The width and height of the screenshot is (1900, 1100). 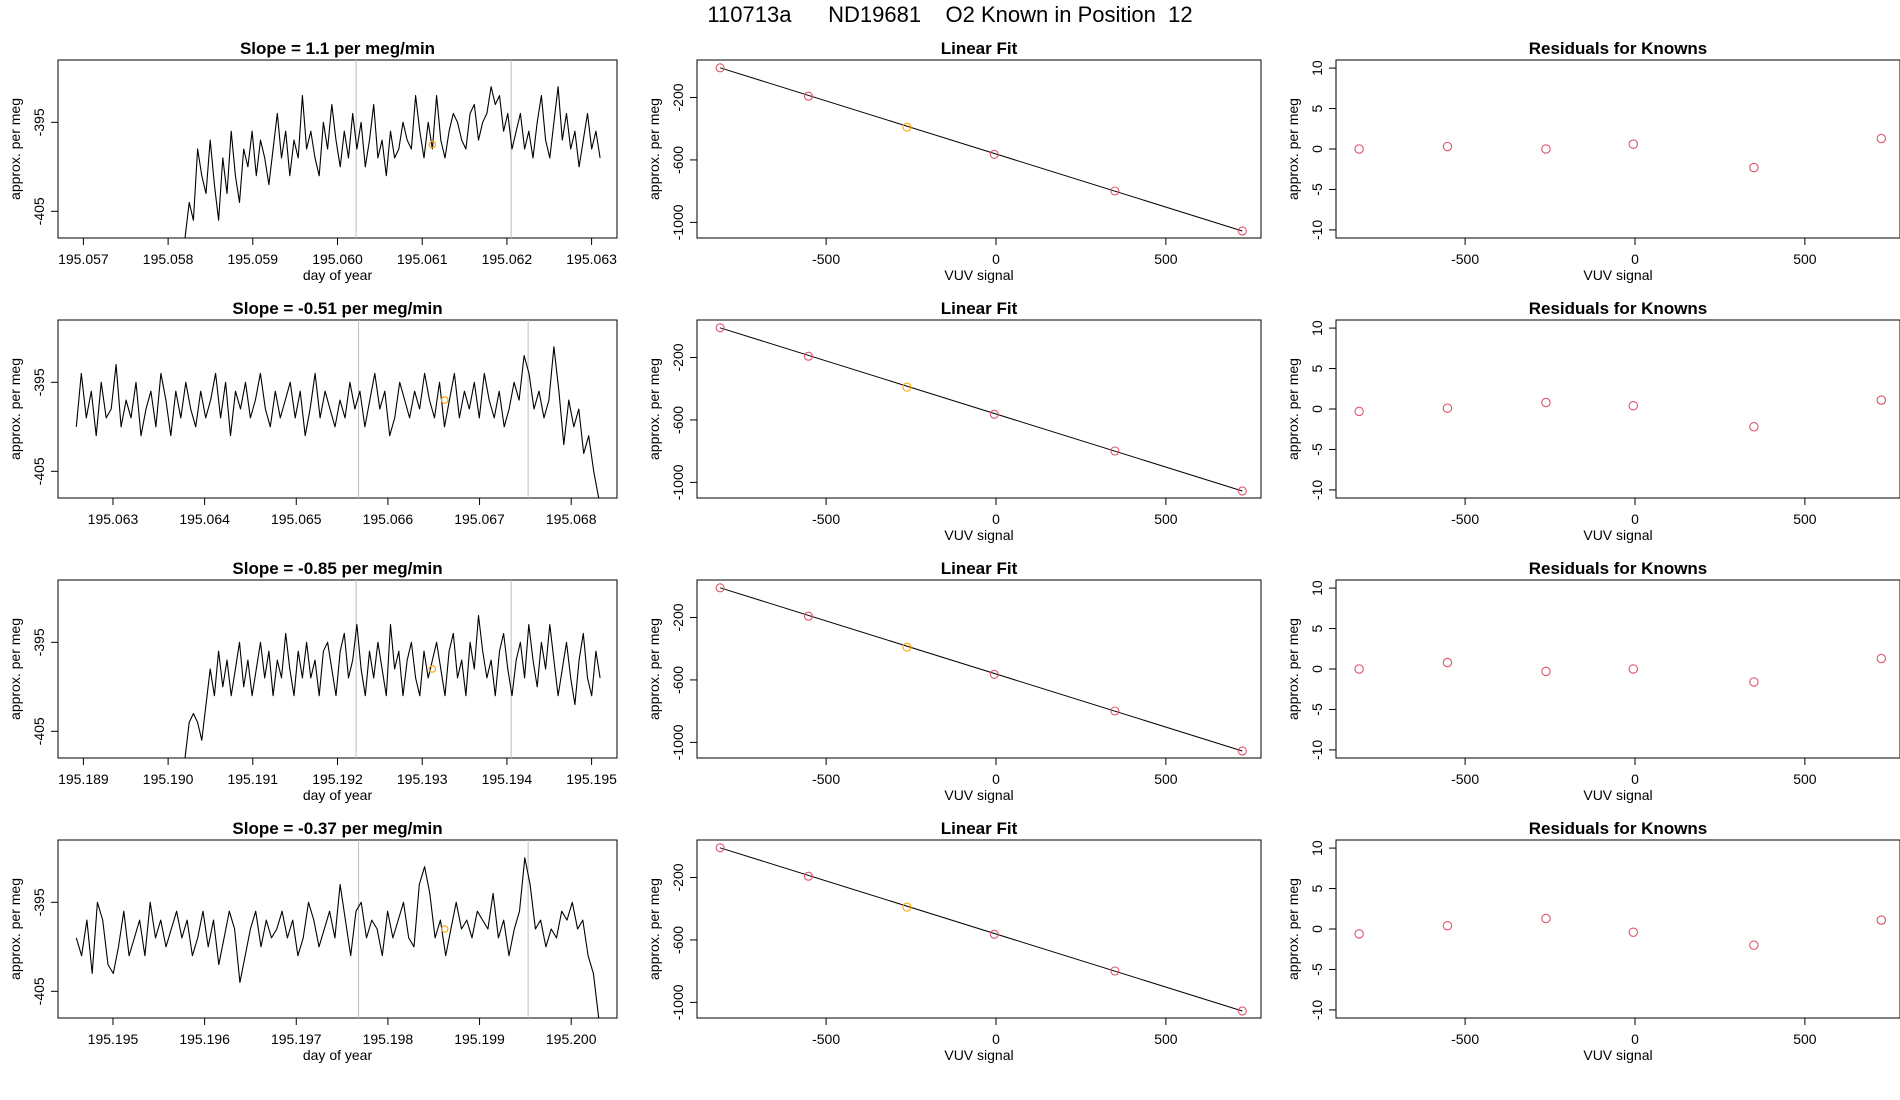 I want to click on time-series-1-x-tick-label: 195.059, so click(x=252, y=259).